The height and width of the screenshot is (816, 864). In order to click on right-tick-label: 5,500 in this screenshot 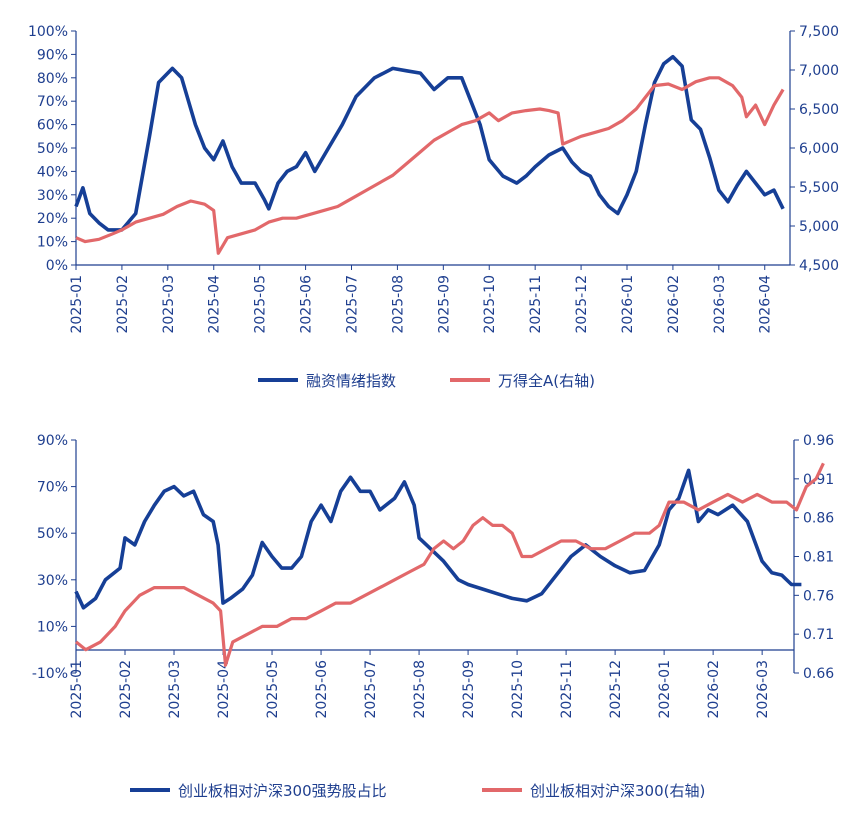, I will do `click(819, 188)`.